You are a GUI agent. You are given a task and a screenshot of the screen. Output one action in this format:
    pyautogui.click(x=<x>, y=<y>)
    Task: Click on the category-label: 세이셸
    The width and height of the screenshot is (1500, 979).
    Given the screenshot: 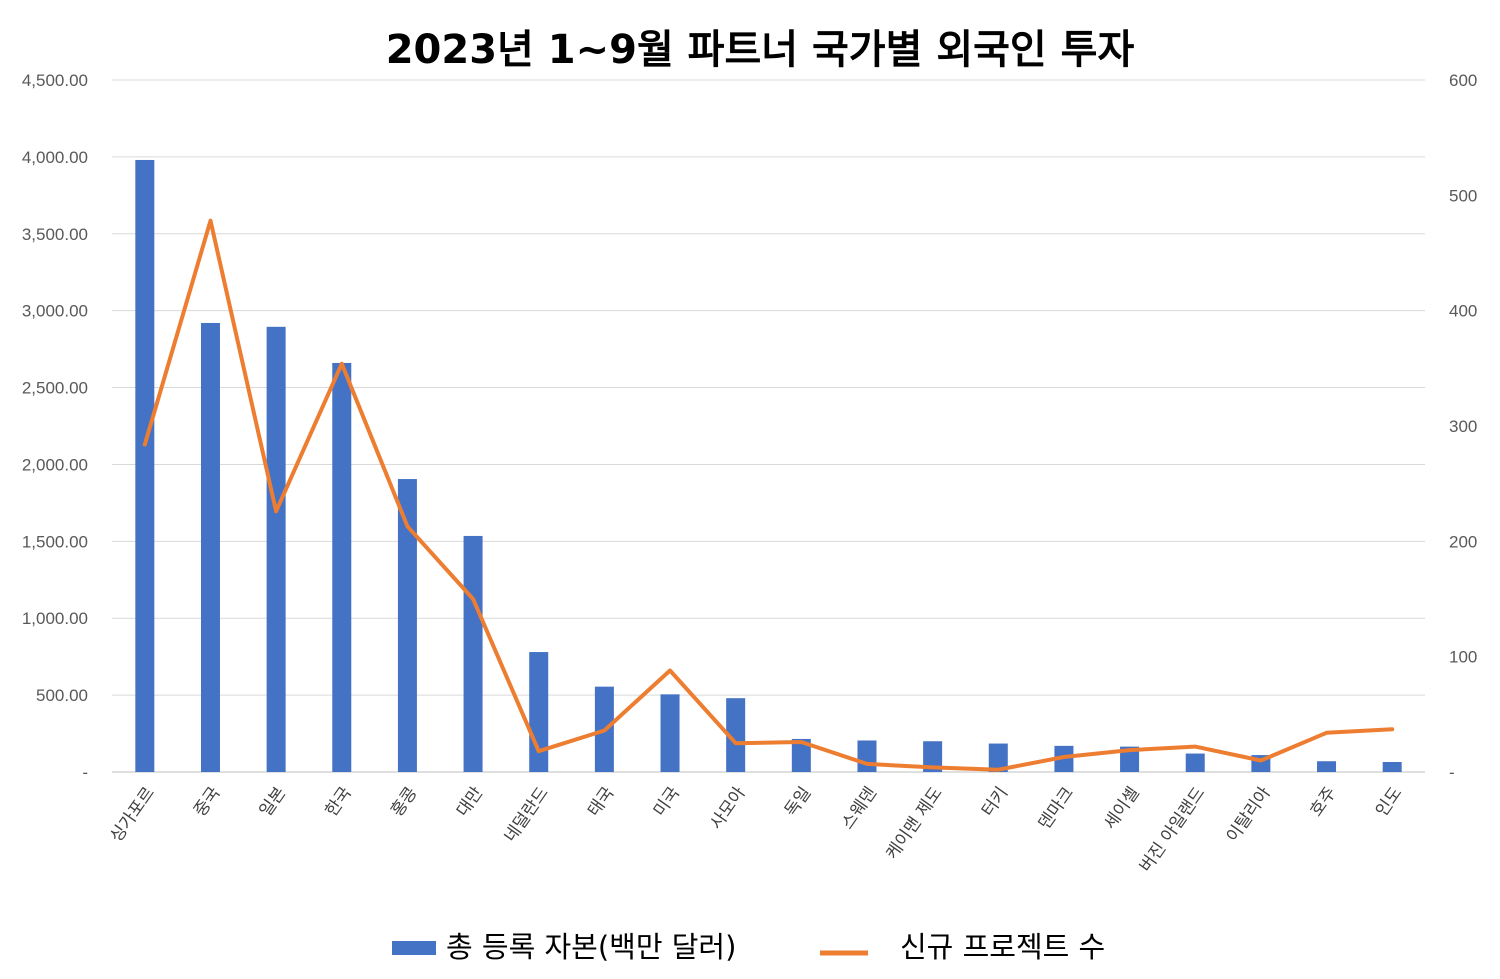 What is the action you would take?
    pyautogui.click(x=1121, y=808)
    